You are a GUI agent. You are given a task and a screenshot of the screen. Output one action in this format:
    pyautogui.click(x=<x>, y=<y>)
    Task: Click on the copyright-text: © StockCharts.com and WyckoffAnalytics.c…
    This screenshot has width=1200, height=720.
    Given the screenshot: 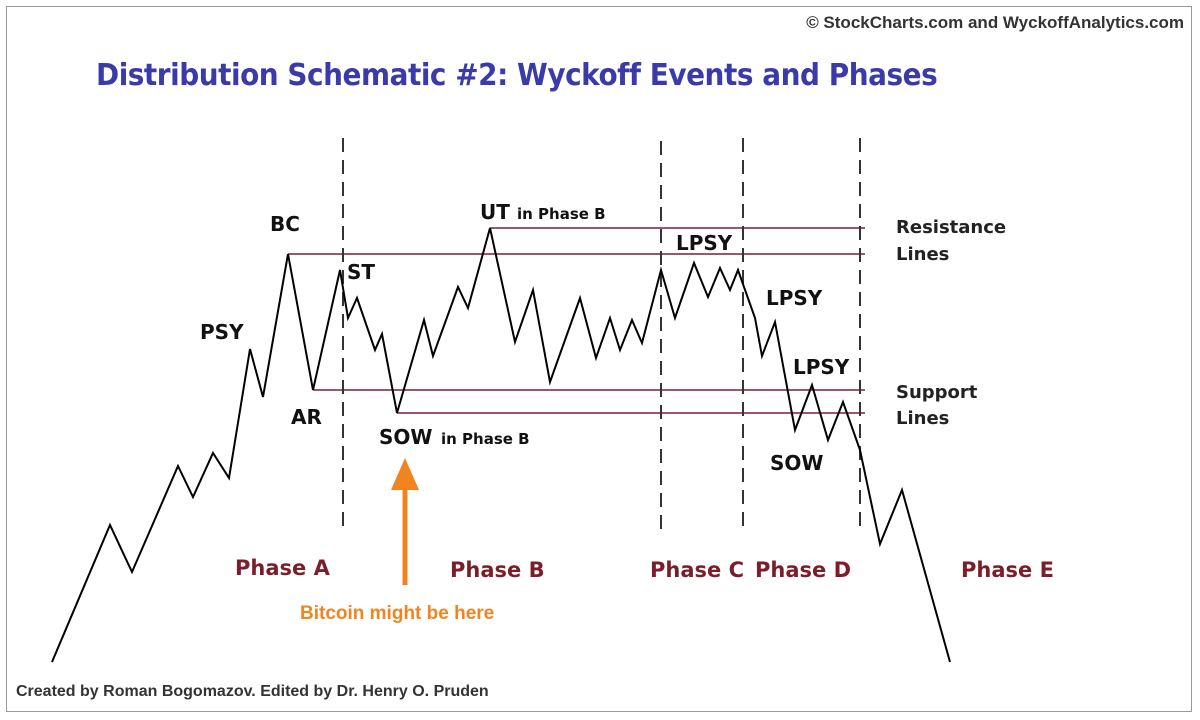 What is the action you would take?
    pyautogui.click(x=995, y=22)
    